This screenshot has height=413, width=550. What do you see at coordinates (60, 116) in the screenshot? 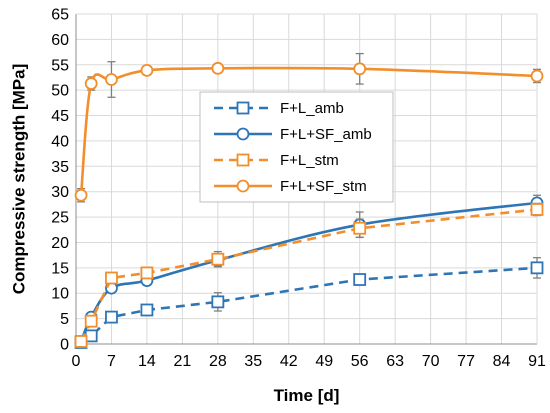
I see `y-tick-label: 45` at bounding box center [60, 116].